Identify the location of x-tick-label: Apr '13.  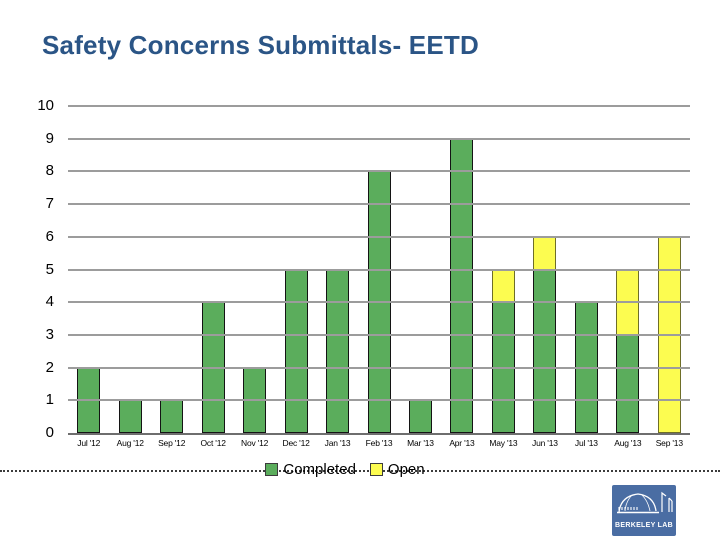
(462, 443).